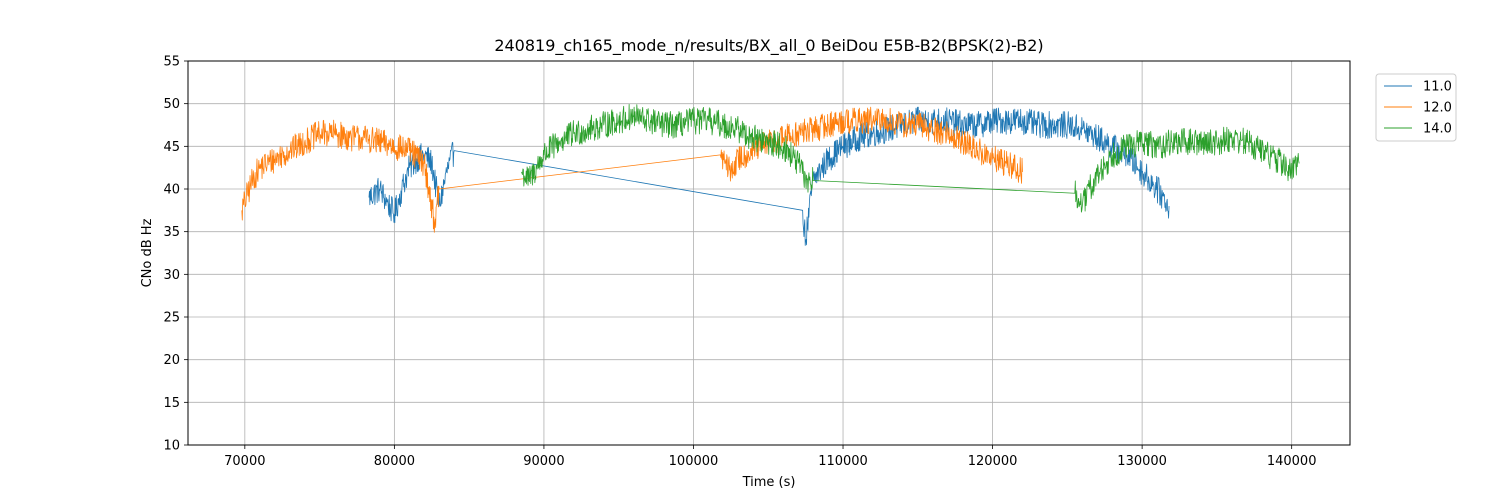  I want to click on legend: 11.0 12.0 14.0, so click(1416, 107).